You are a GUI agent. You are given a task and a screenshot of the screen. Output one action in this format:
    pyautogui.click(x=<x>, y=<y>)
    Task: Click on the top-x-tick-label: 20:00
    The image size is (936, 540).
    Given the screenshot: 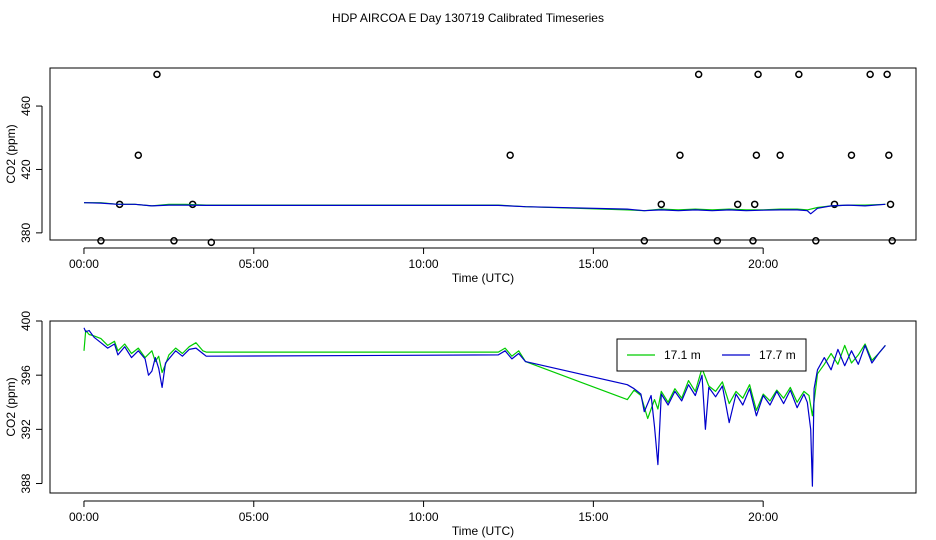 What is the action you would take?
    pyautogui.click(x=763, y=264)
    